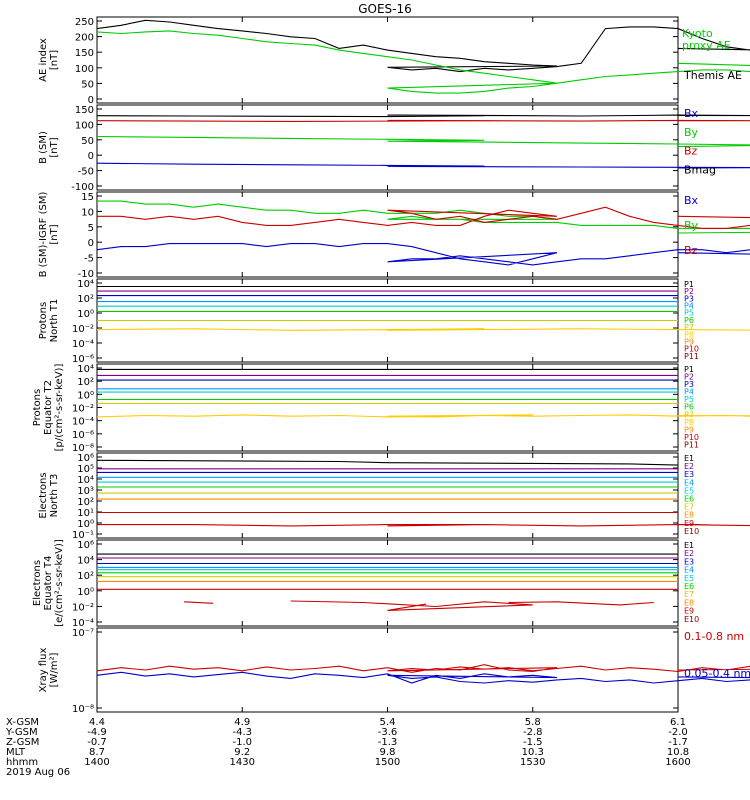 The width and height of the screenshot is (750, 800). Describe the element at coordinates (385, 9) in the screenshot. I see `chart-title: GOES-16` at that location.